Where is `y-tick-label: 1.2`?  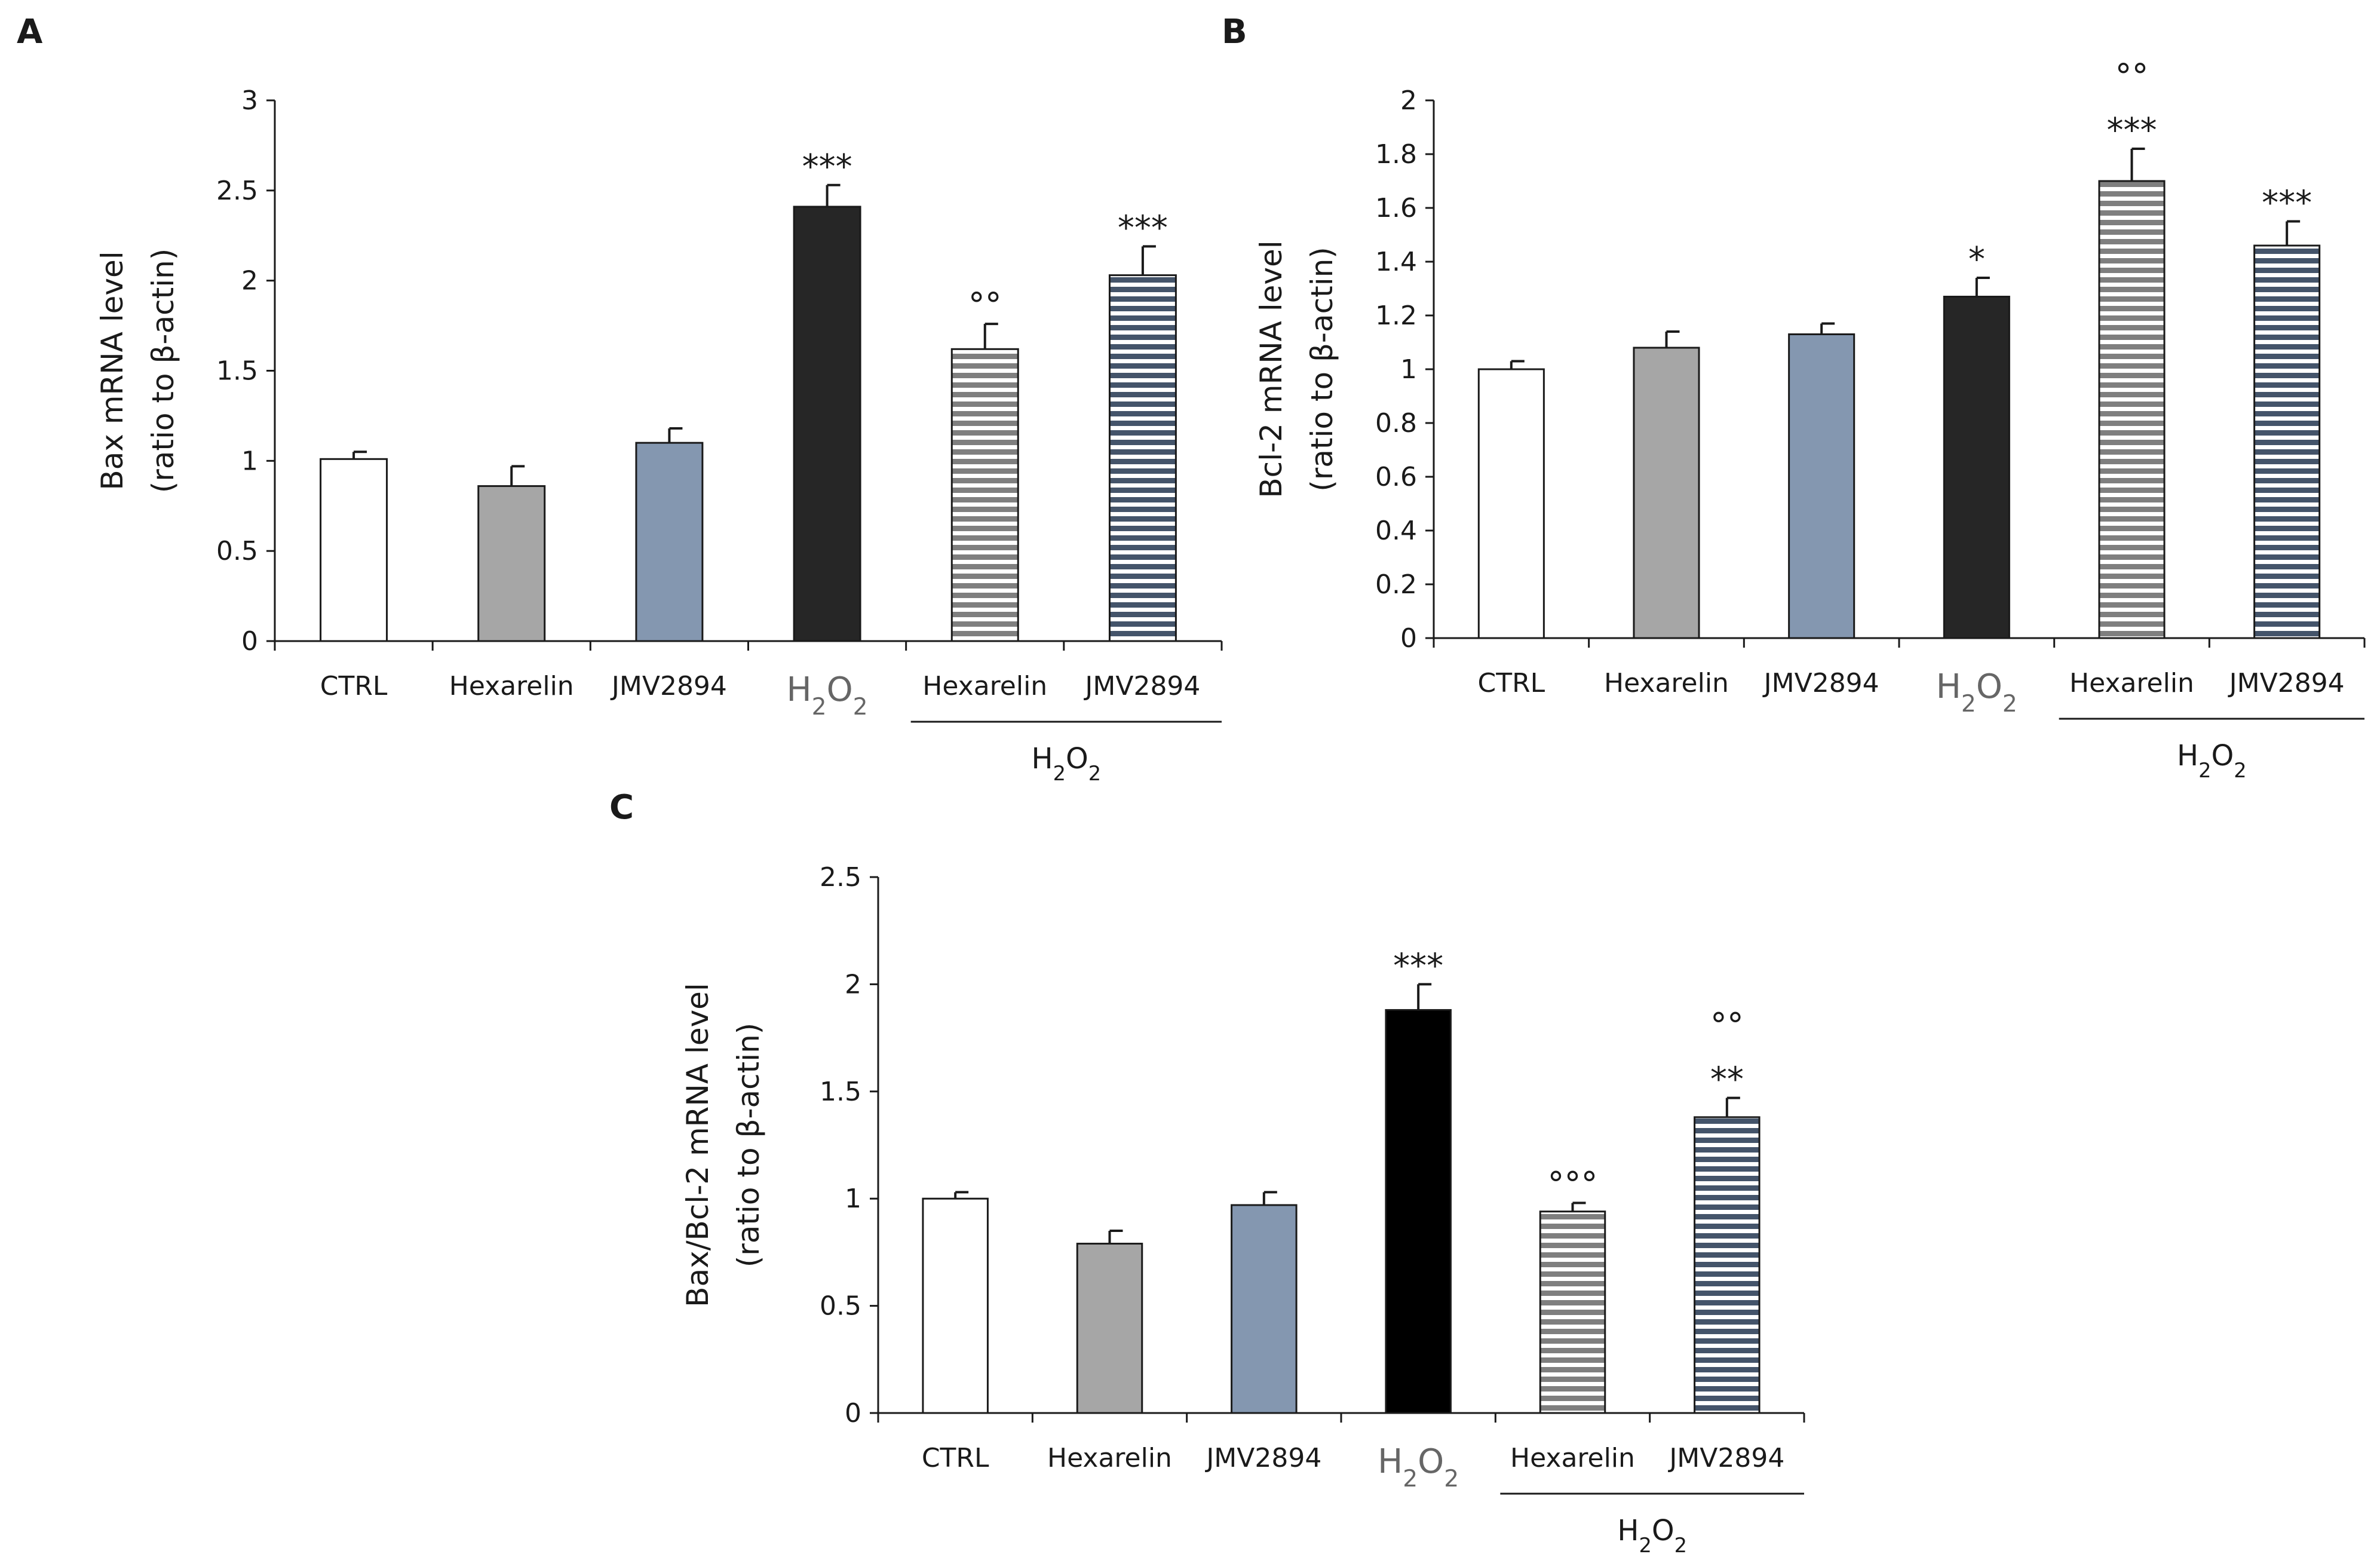
y-tick-label: 1.2 is located at coordinates (1396, 316).